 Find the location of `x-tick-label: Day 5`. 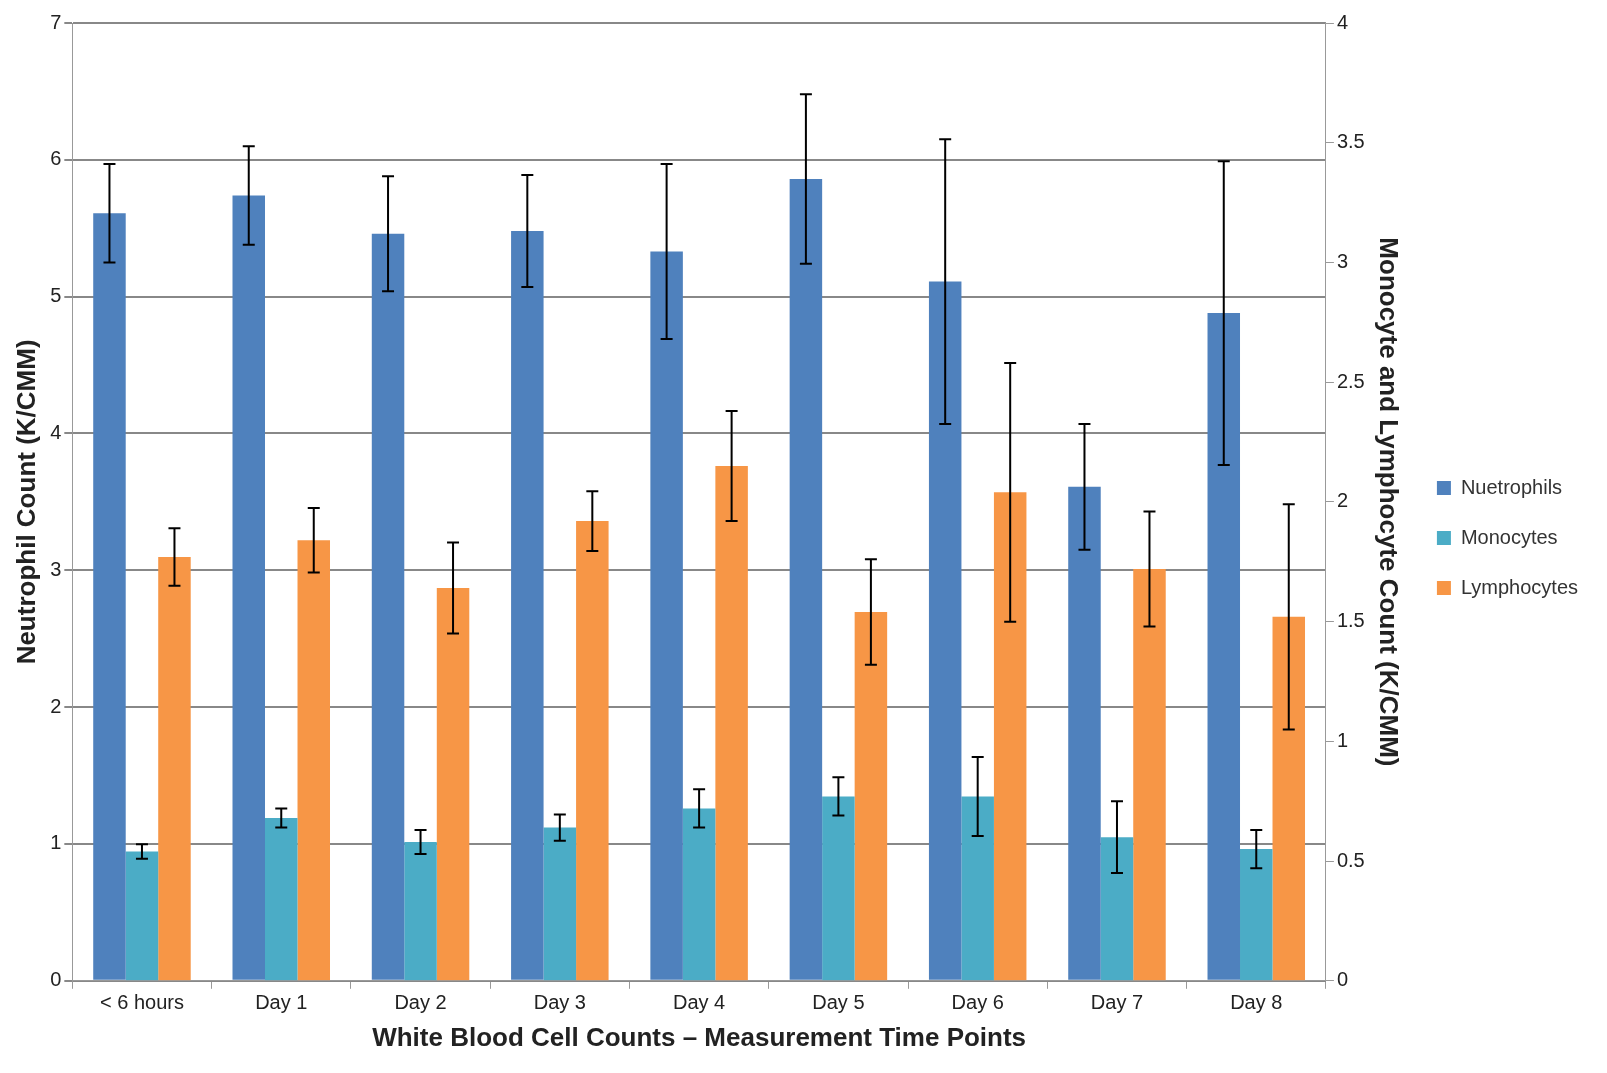

x-tick-label: Day 5 is located at coordinates (838, 1002).